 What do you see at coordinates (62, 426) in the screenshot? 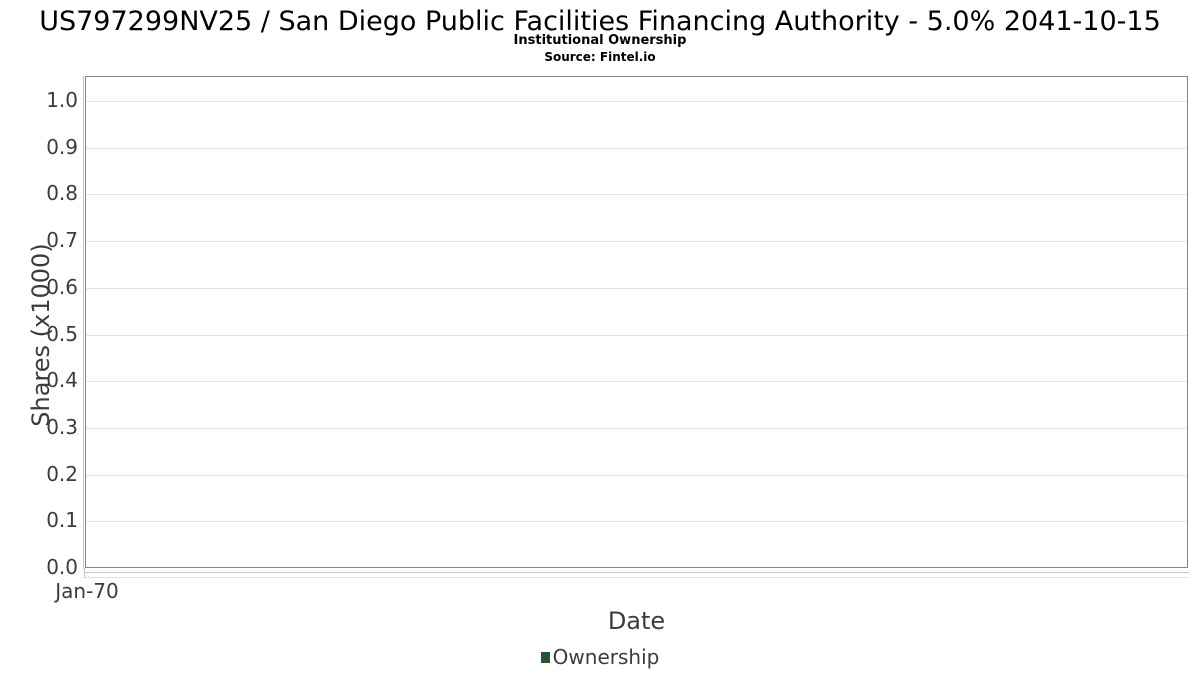
I see `y-tick-label: 0.3` at bounding box center [62, 426].